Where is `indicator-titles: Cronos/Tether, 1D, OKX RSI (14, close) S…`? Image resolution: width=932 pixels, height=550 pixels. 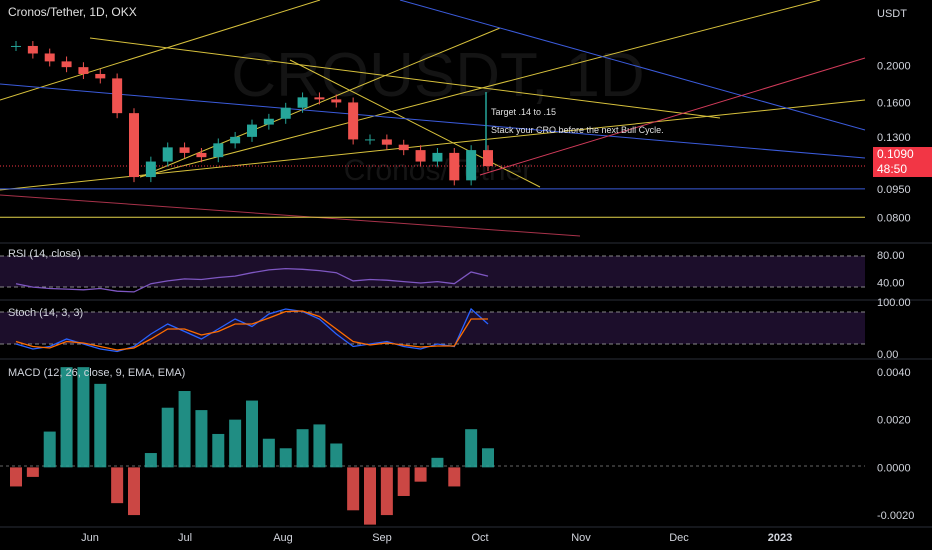
indicator-titles: Cronos/Tether, 1D, OKX RSI (14, close) S… is located at coordinates (96, 192).